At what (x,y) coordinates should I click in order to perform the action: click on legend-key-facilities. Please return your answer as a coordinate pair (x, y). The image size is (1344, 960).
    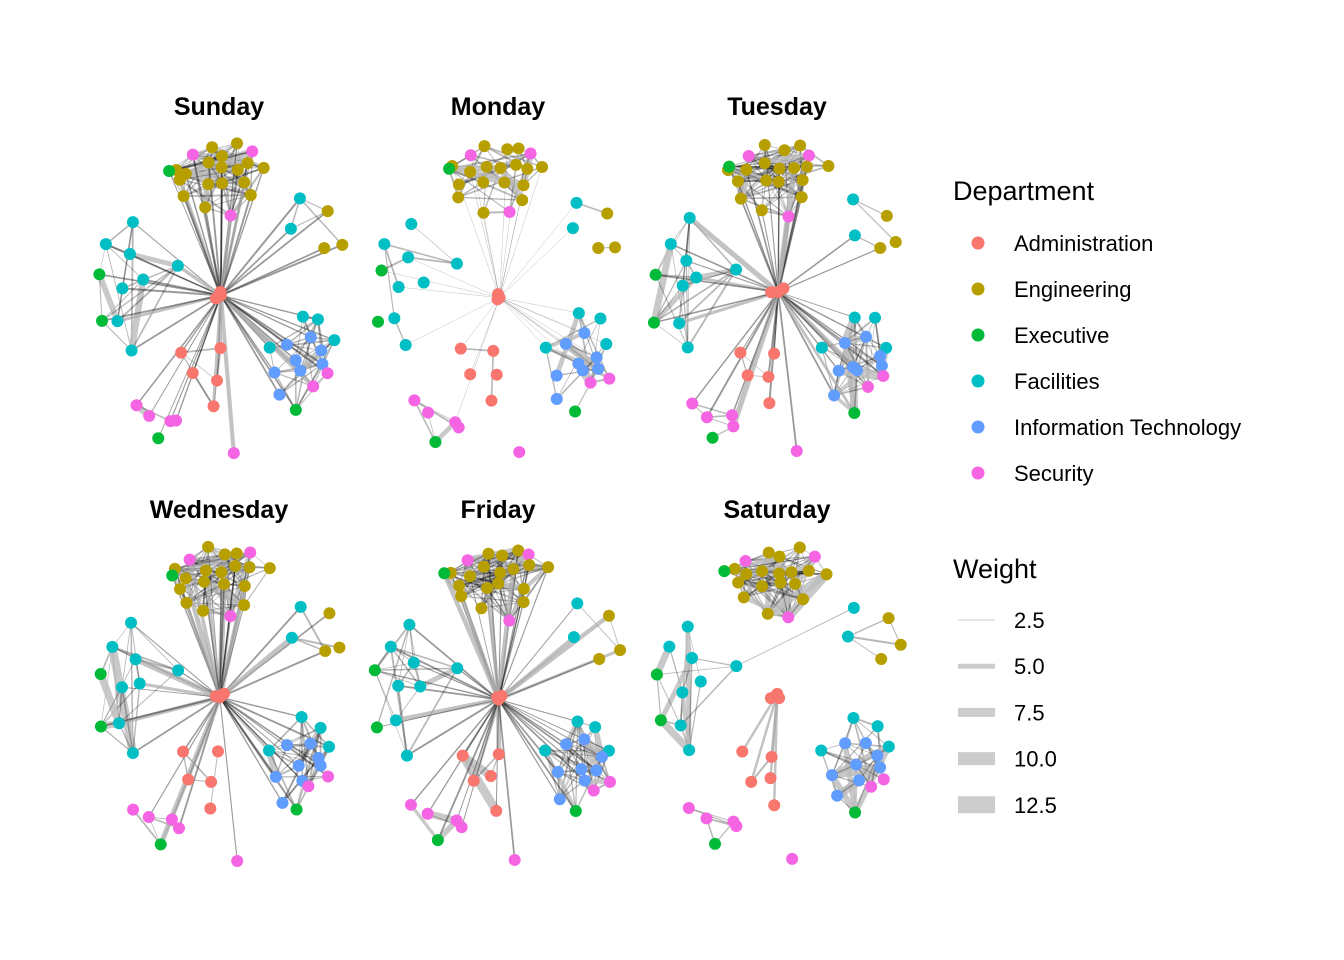
    Looking at the image, I should click on (978, 381).